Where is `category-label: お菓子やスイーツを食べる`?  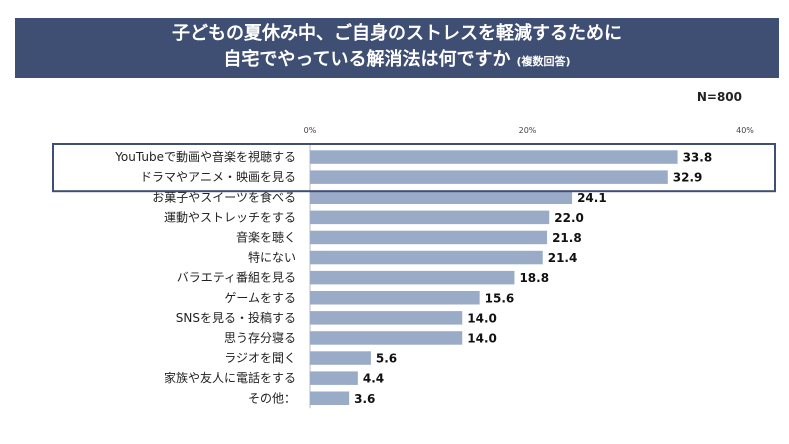 category-label: お菓子やスイーツを食べる is located at coordinates (224, 196).